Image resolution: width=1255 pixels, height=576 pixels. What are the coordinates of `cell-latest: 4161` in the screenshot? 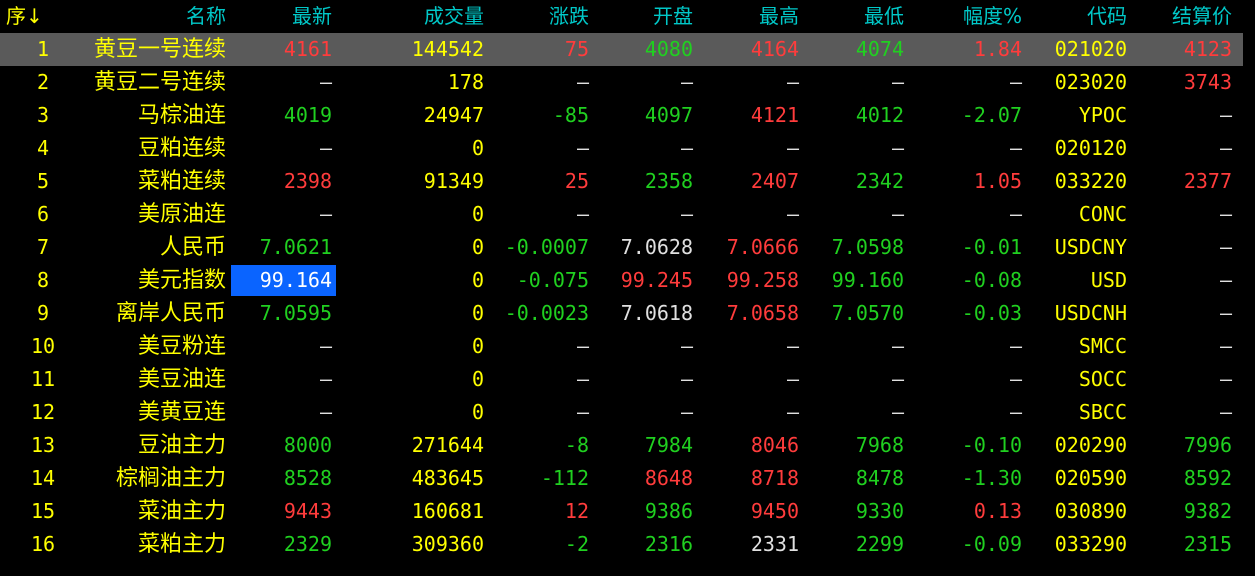 It's located at (307, 49).